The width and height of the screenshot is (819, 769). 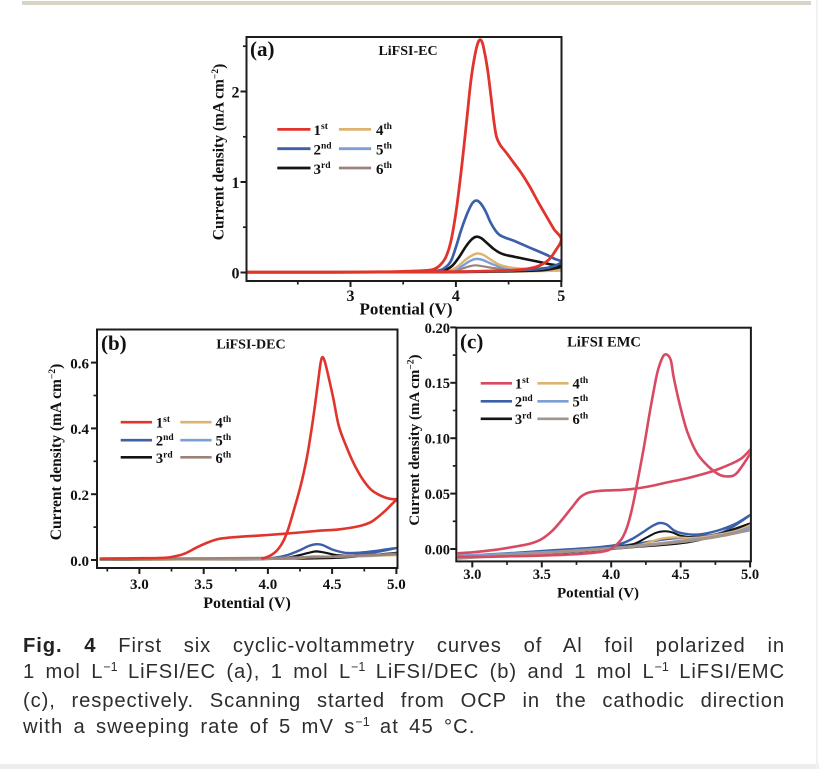 I want to click on svg-text: 0.05, so click(x=437, y=495).